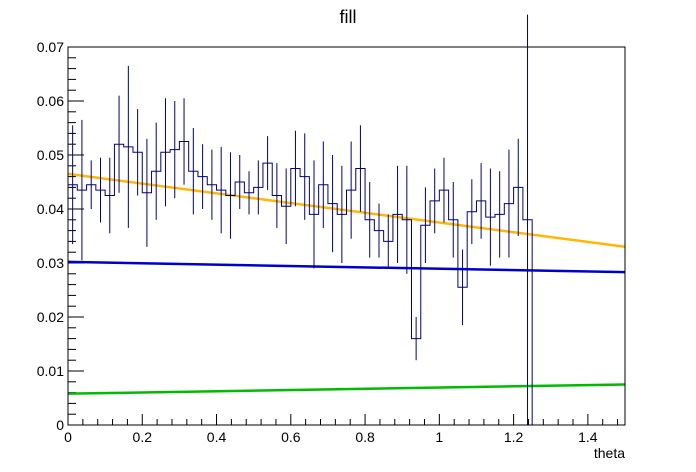 The height and width of the screenshot is (472, 696). What do you see at coordinates (609, 453) in the screenshot?
I see `x-axis-label: theta` at bounding box center [609, 453].